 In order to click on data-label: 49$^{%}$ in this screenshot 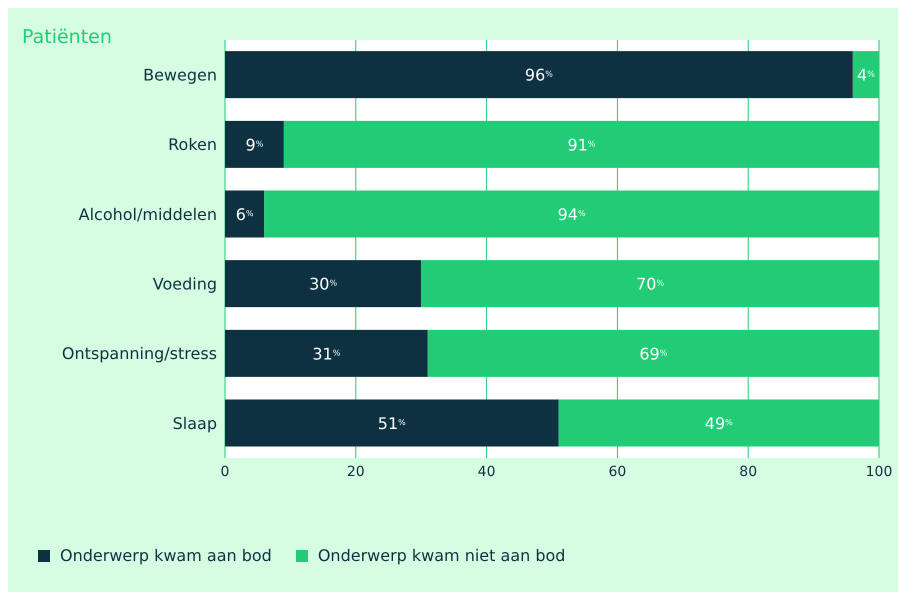, I will do `click(719, 423)`.